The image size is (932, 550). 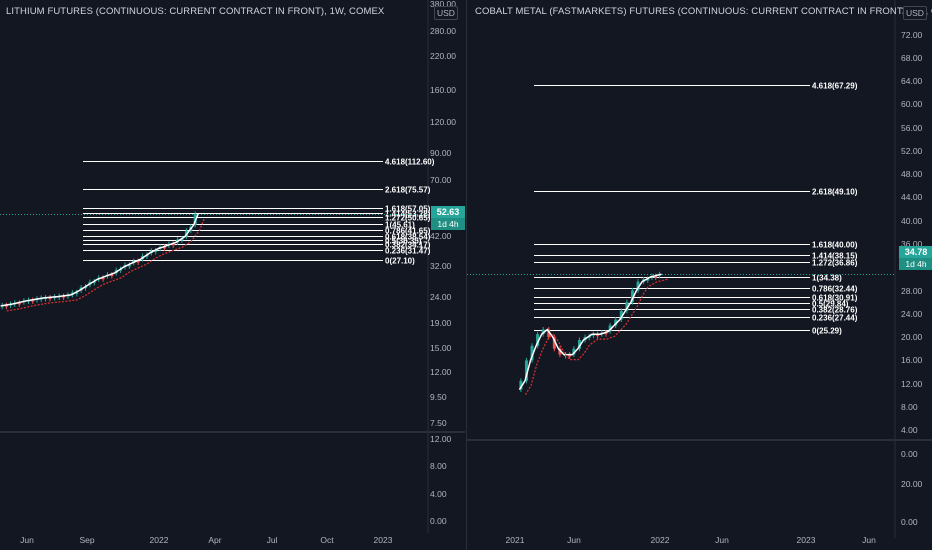 I want to click on lithium-y-tick-label: 7.50, so click(x=438, y=423).